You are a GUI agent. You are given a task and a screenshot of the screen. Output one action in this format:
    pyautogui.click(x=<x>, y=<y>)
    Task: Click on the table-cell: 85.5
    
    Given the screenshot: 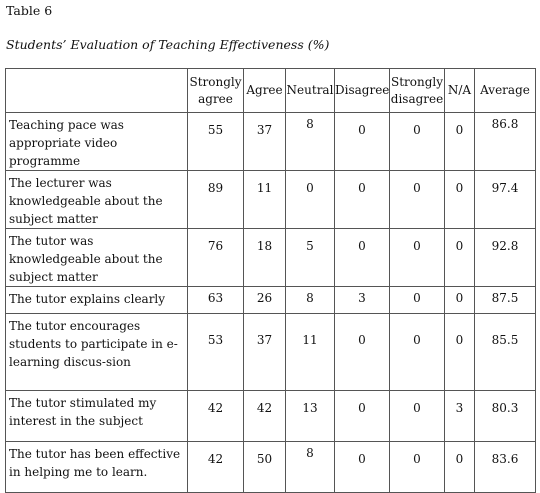 What is the action you would take?
    pyautogui.click(x=505, y=352)
    